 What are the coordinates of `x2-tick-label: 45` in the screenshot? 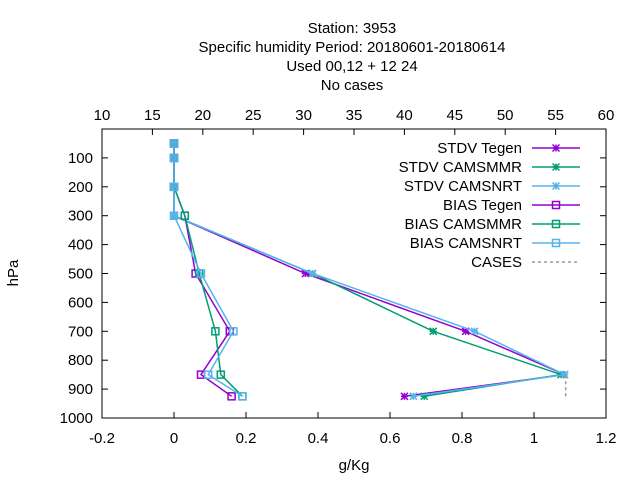 It's located at (454, 115).